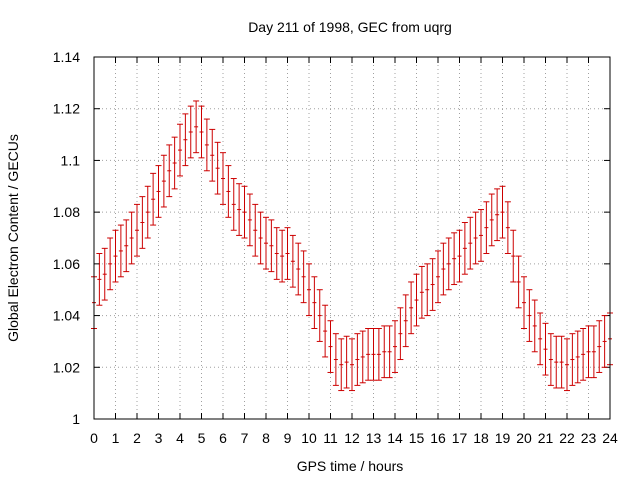 The height and width of the screenshot is (480, 640). What do you see at coordinates (309, 438) in the screenshot?
I see `x-tick-label: 10` at bounding box center [309, 438].